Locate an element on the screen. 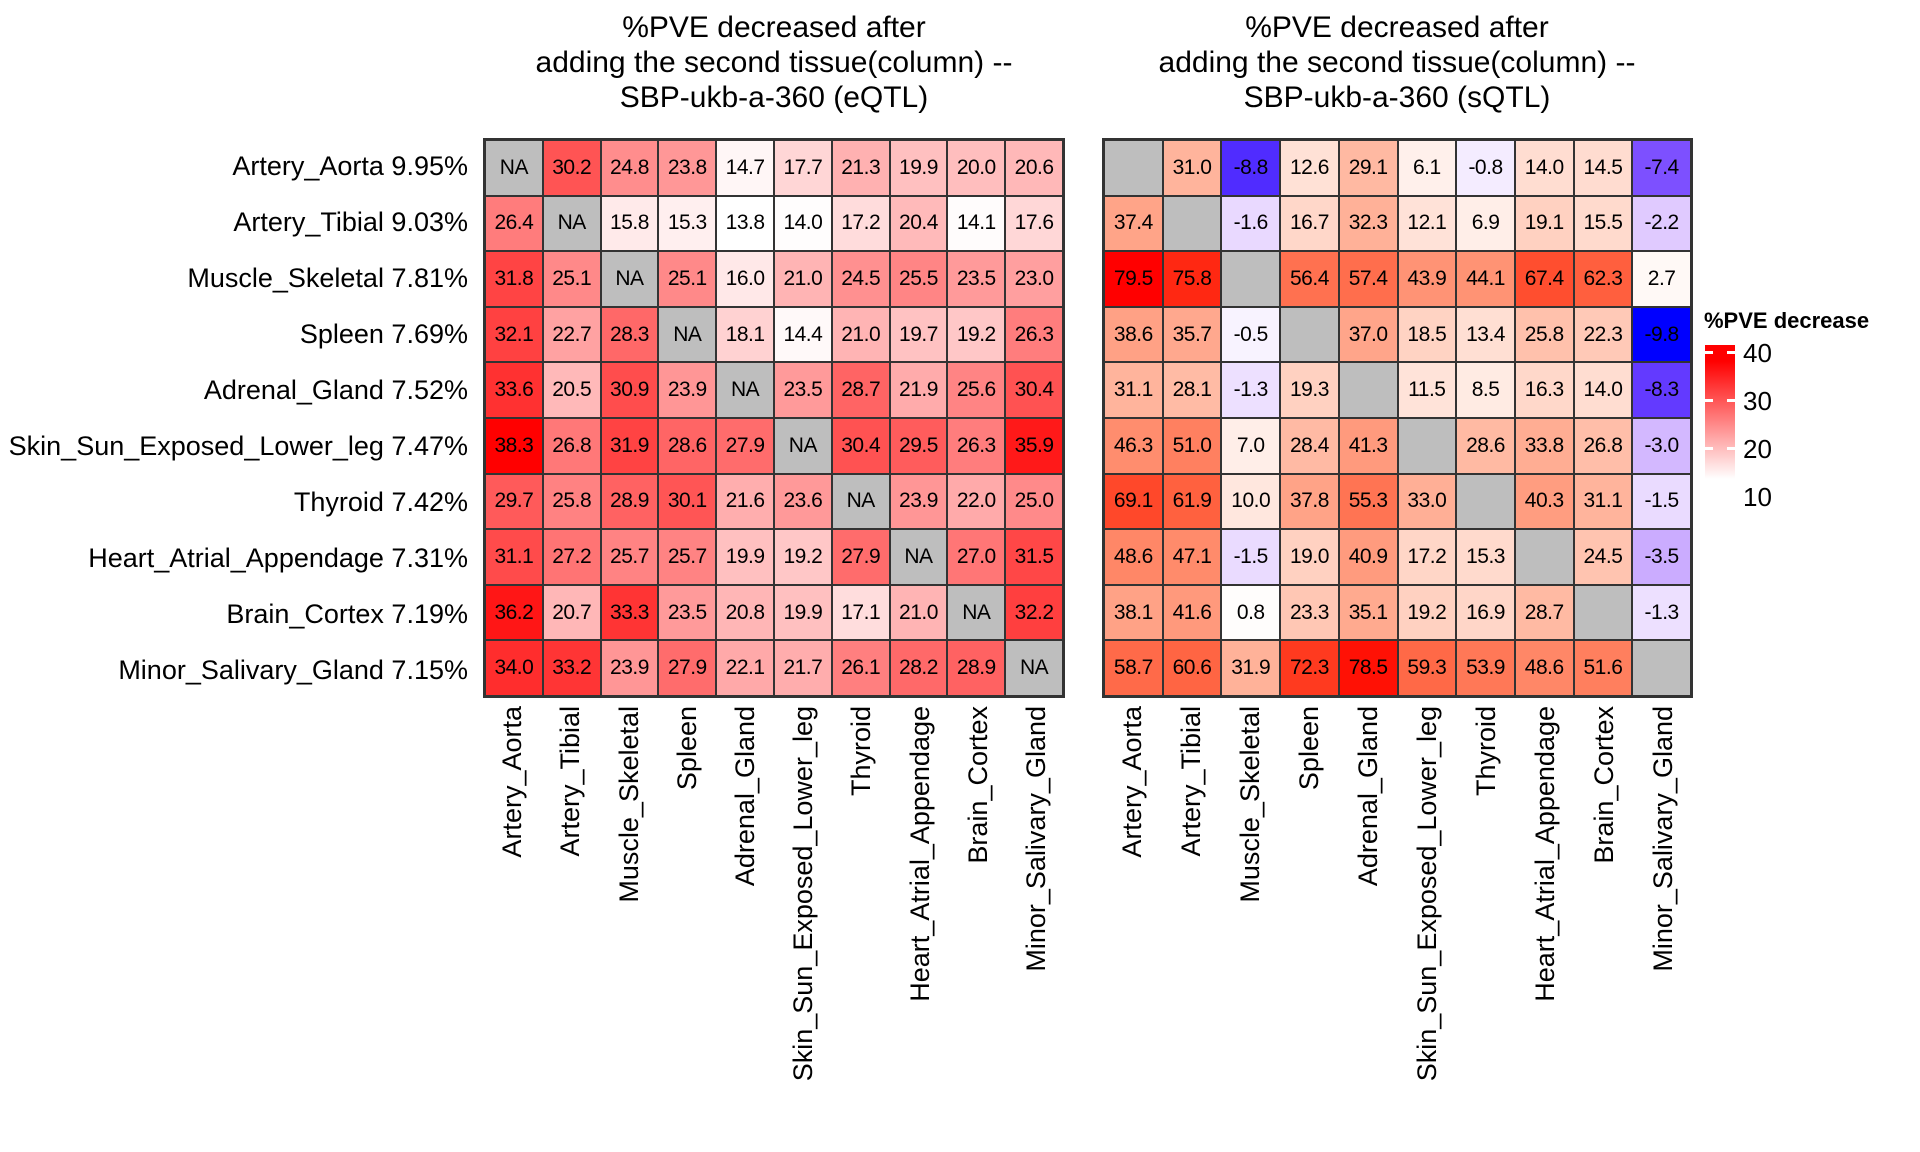 The height and width of the screenshot is (1152, 1920). column-label: Spleen is located at coordinates (1308, 748).